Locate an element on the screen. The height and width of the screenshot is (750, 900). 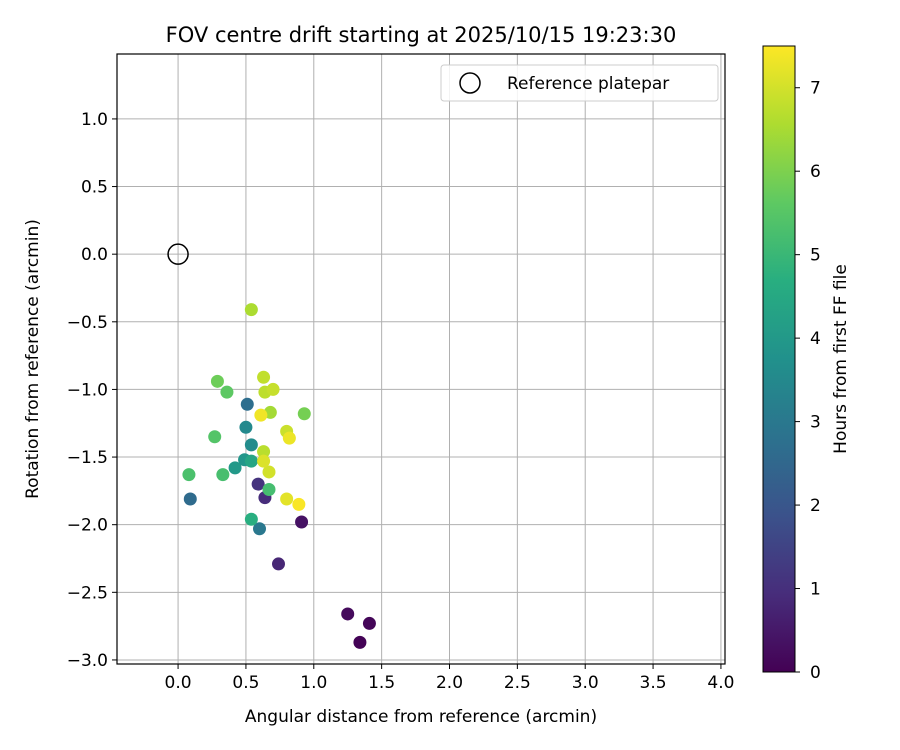
colorbar-tick-label: 4 is located at coordinates (815, 339).